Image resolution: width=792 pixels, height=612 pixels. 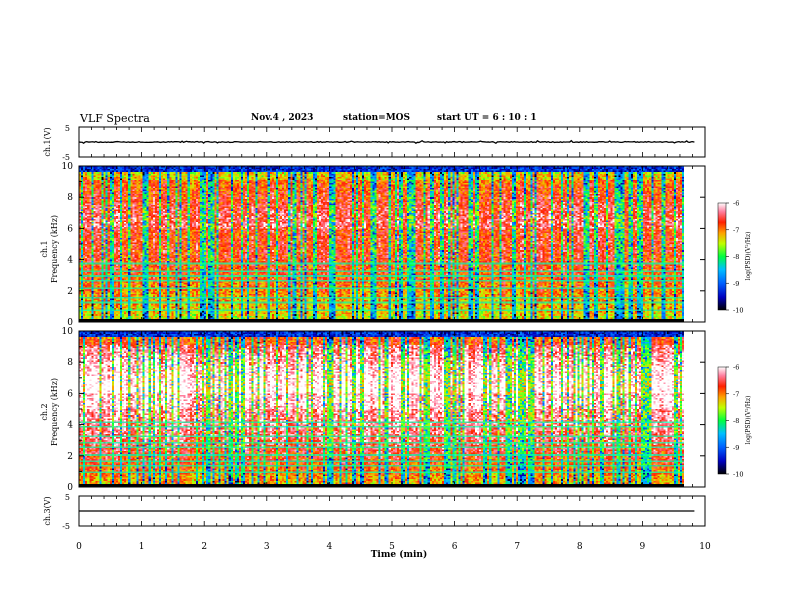 I want to click on ch1-colorbar-ticks: -6 -7 -8 -9 -10, so click(x=734, y=257).